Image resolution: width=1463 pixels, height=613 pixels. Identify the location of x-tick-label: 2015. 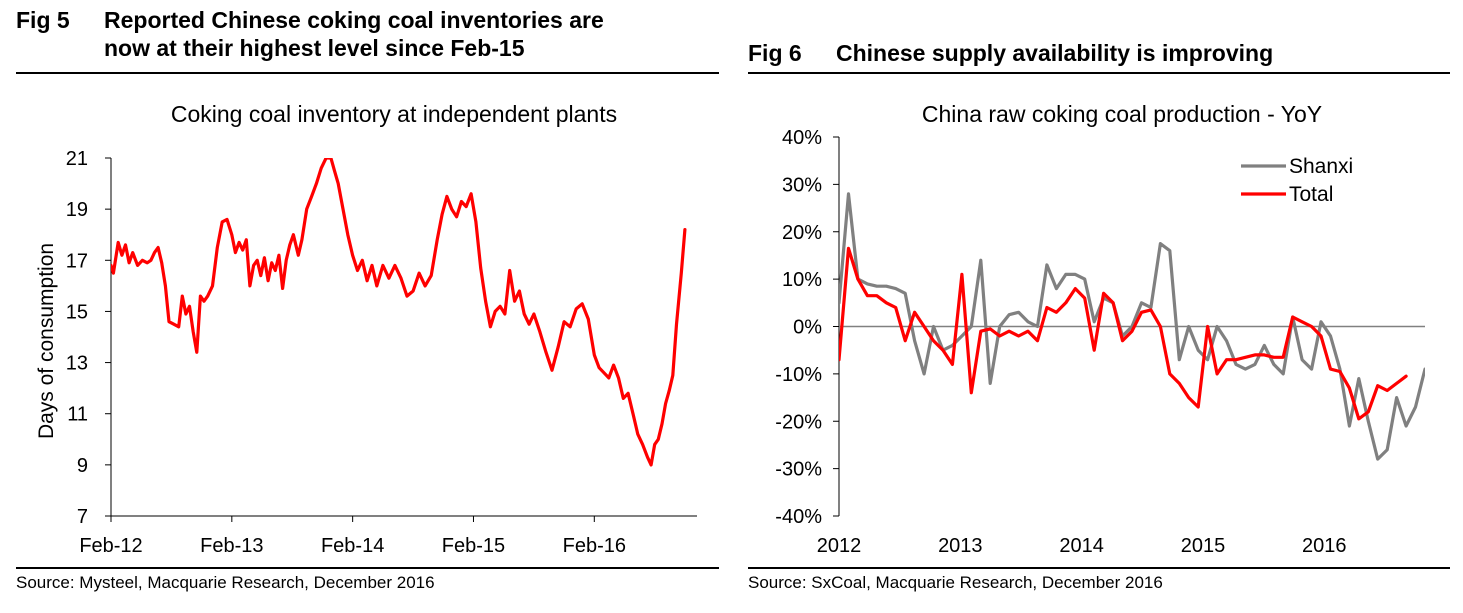
(1203, 546).